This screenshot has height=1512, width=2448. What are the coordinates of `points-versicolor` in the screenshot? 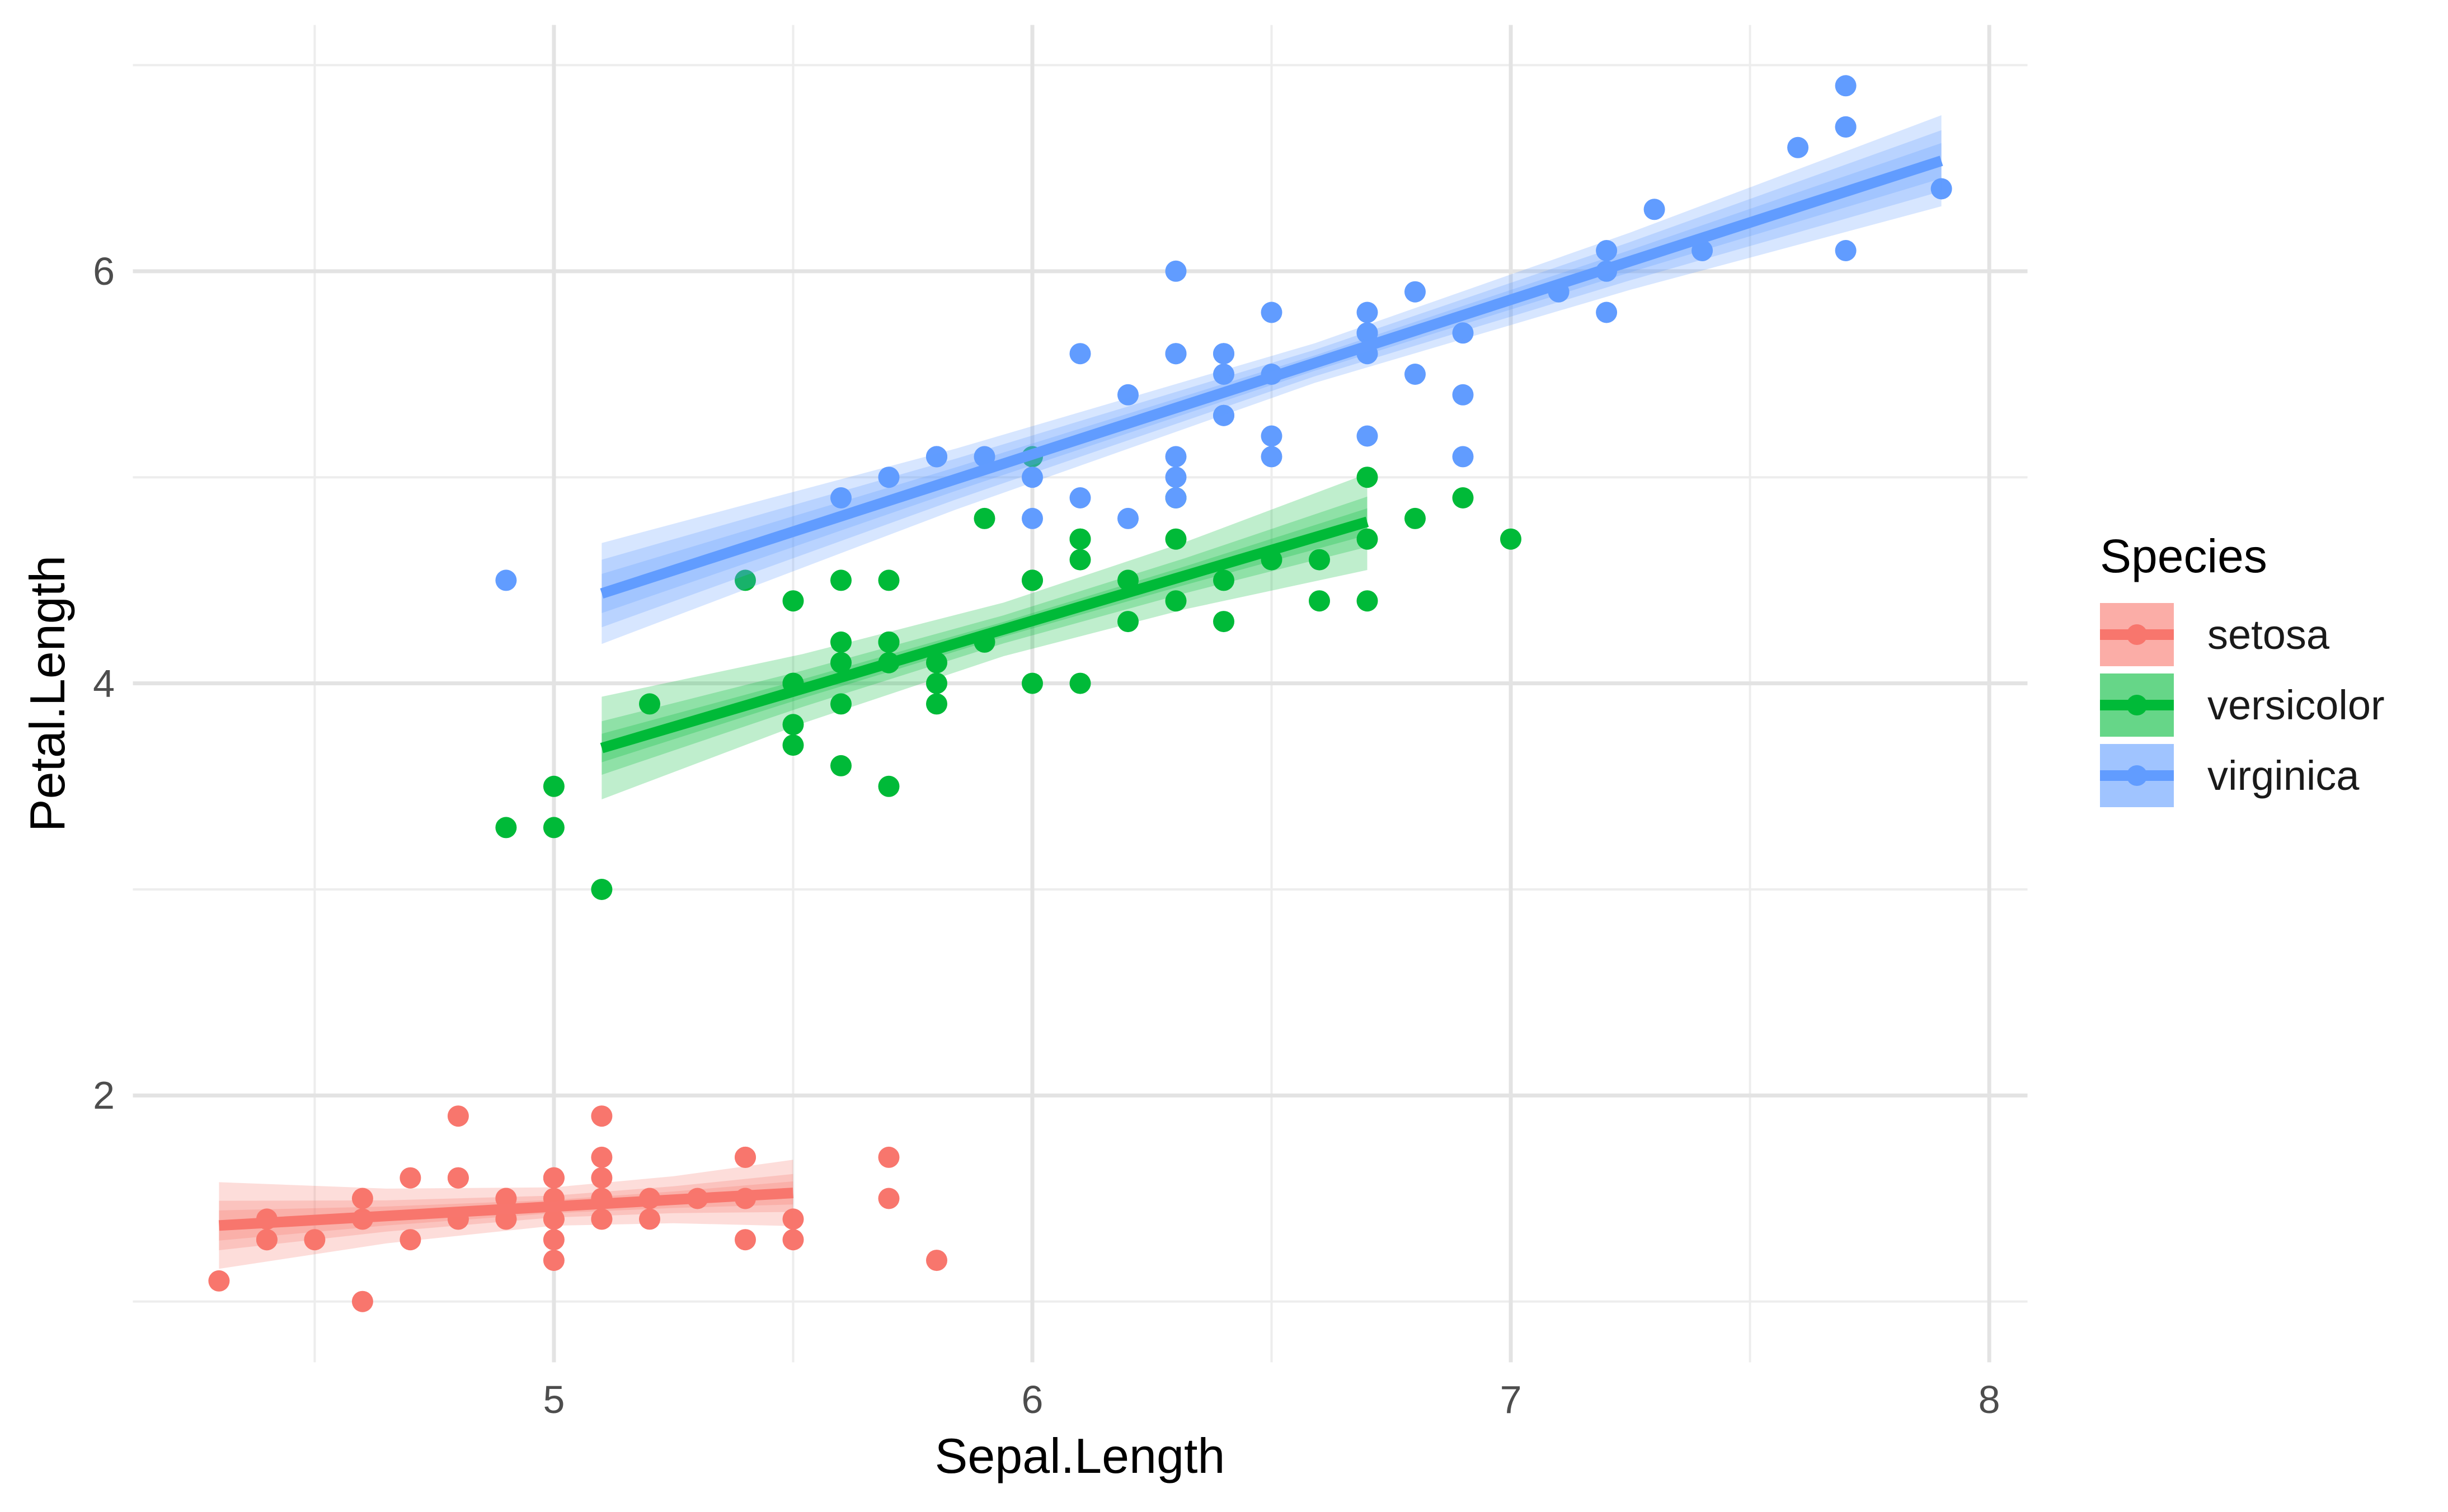 It's located at (1008, 673).